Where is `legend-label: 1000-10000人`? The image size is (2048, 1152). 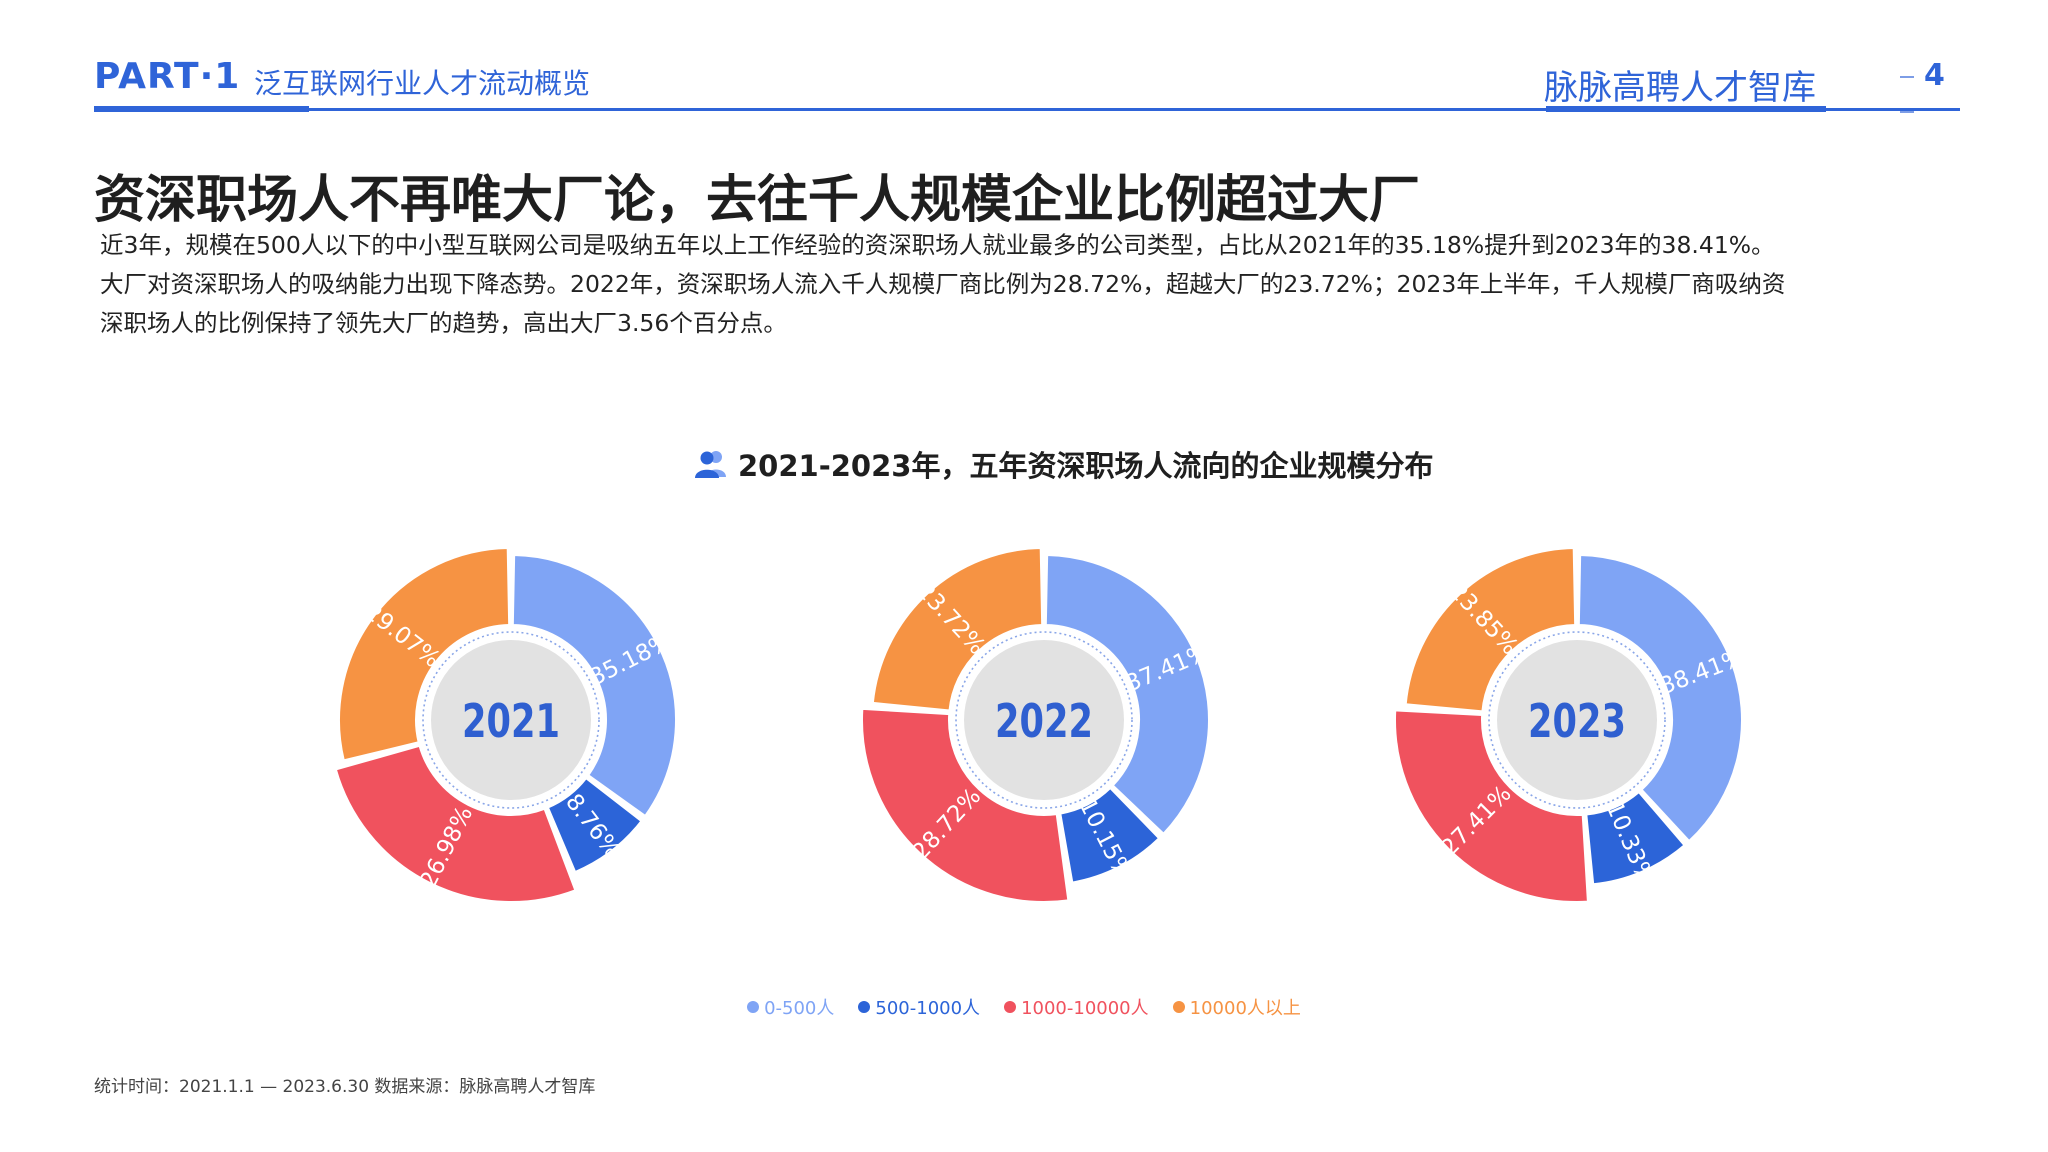
legend-label: 1000-10000人 is located at coordinates (1085, 1008).